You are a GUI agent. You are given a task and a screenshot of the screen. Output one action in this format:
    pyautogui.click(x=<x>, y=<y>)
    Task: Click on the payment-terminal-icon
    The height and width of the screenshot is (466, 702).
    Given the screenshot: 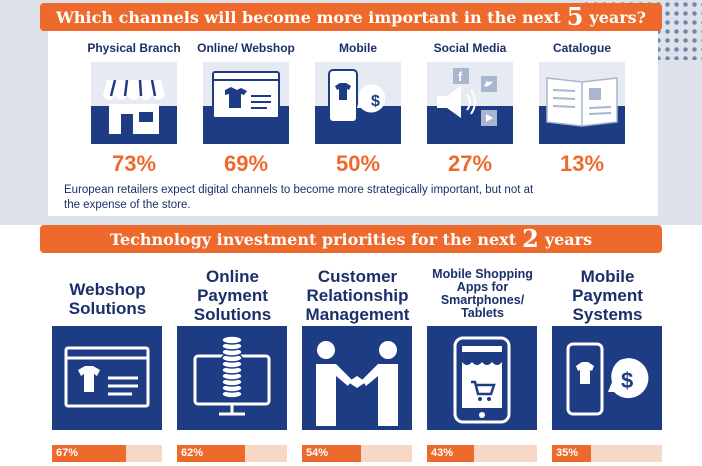 What is the action you would take?
    pyautogui.click(x=232, y=375)
    